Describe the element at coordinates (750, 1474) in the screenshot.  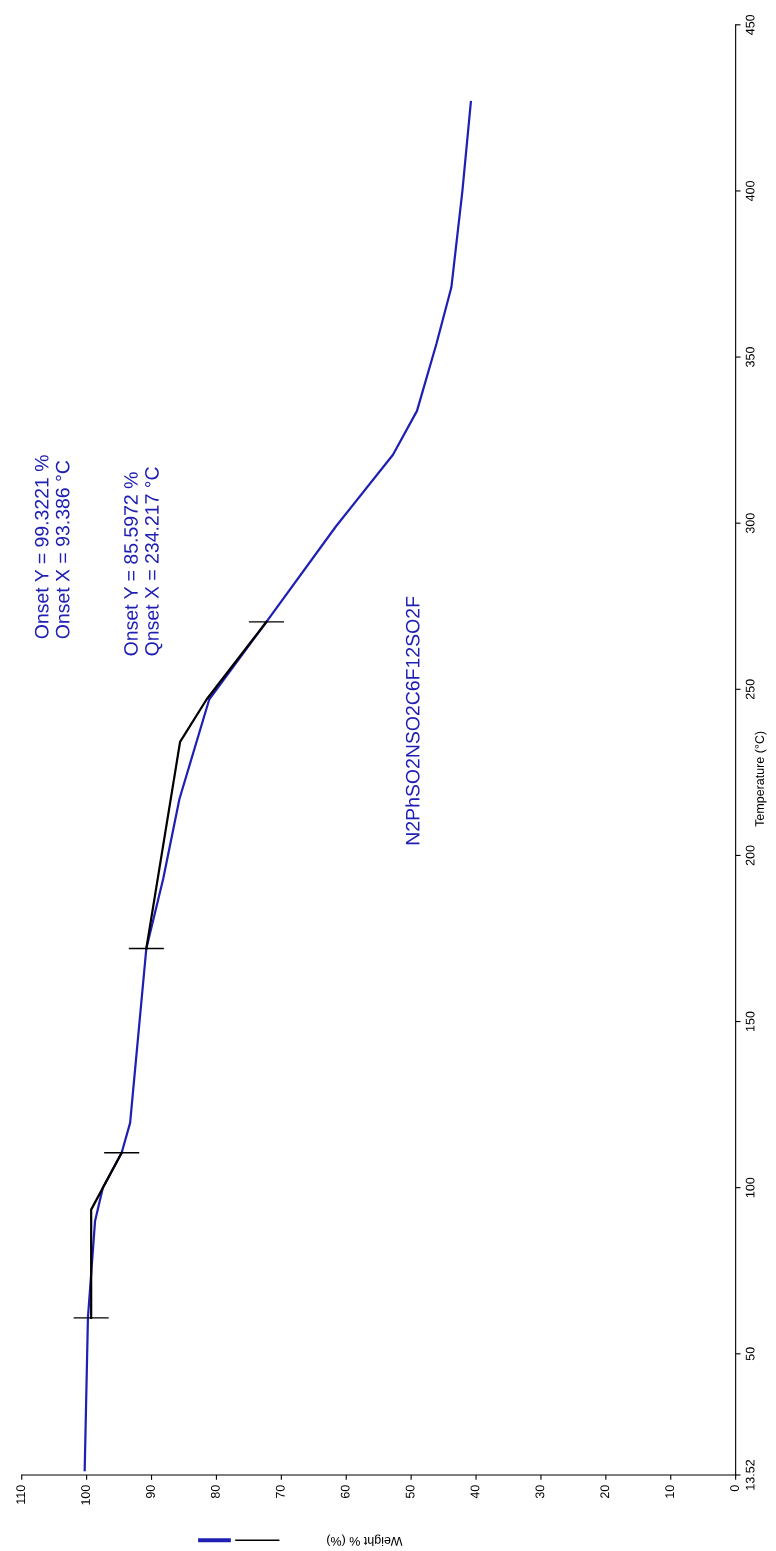
I see `y-tick-label: 13.52` at that location.